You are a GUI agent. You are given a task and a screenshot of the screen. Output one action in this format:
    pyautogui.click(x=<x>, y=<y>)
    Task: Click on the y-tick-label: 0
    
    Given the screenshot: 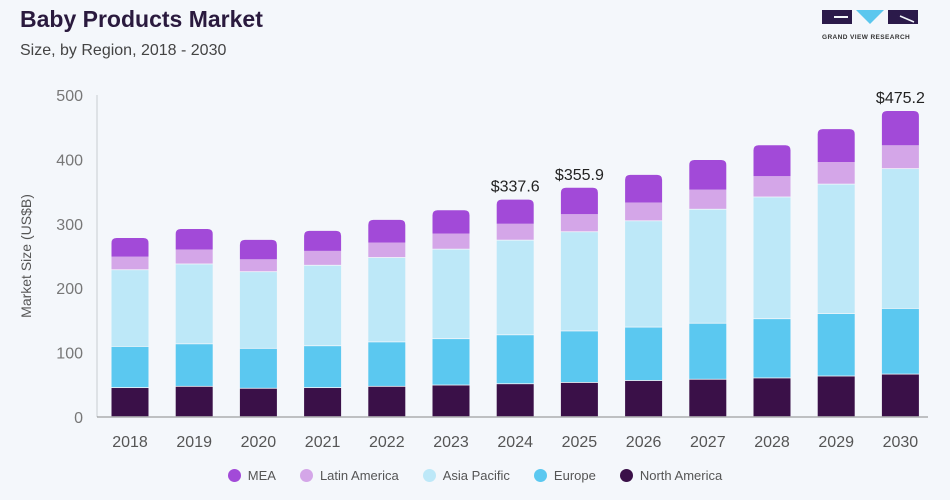 What is the action you would take?
    pyautogui.click(x=78, y=418)
    